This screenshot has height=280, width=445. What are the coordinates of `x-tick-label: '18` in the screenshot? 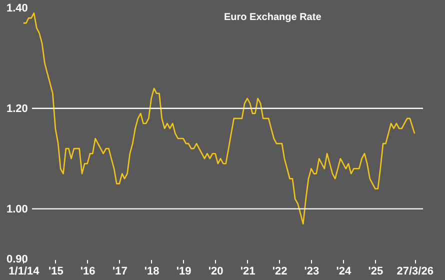 It's located at (152, 272).